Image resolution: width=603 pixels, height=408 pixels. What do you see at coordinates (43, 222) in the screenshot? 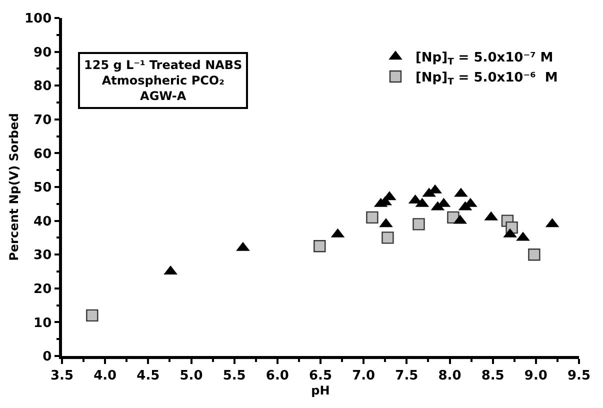
I see `y-tick-label: 40` at bounding box center [43, 222].